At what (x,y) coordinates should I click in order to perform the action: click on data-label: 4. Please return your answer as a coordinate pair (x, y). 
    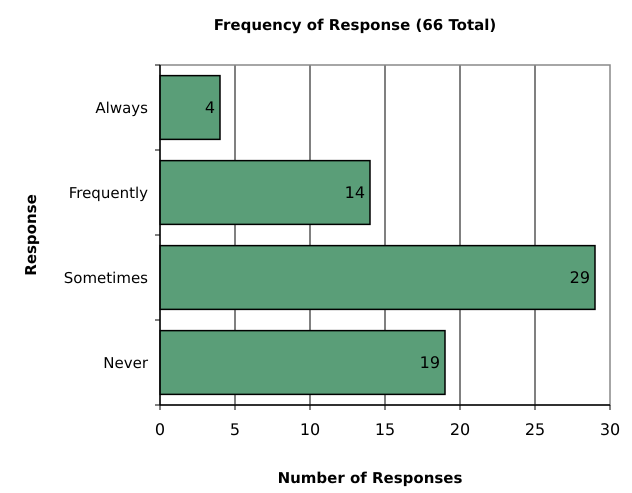
    Looking at the image, I should click on (209, 108).